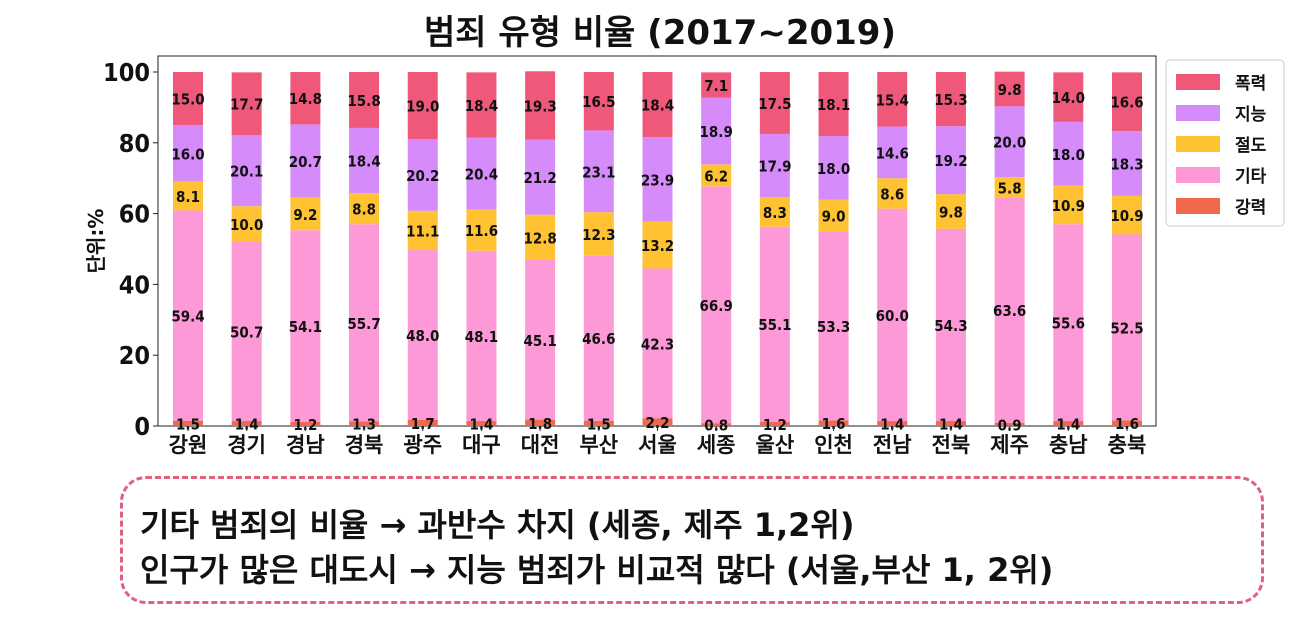 The height and width of the screenshot is (625, 1309). I want to click on data-label: 59.4, so click(187, 317).